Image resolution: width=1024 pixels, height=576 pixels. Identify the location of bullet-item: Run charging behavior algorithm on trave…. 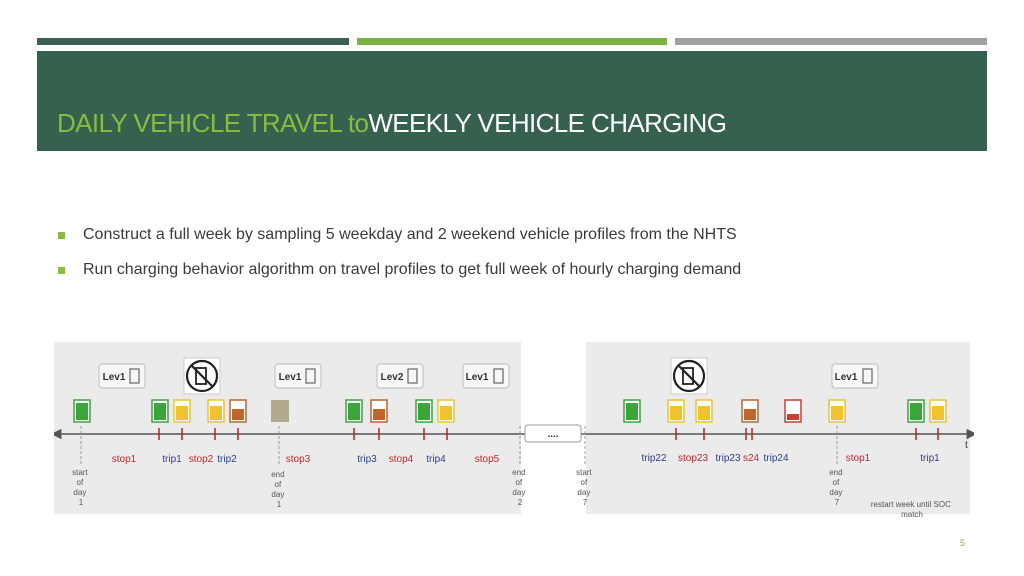
(399, 276).